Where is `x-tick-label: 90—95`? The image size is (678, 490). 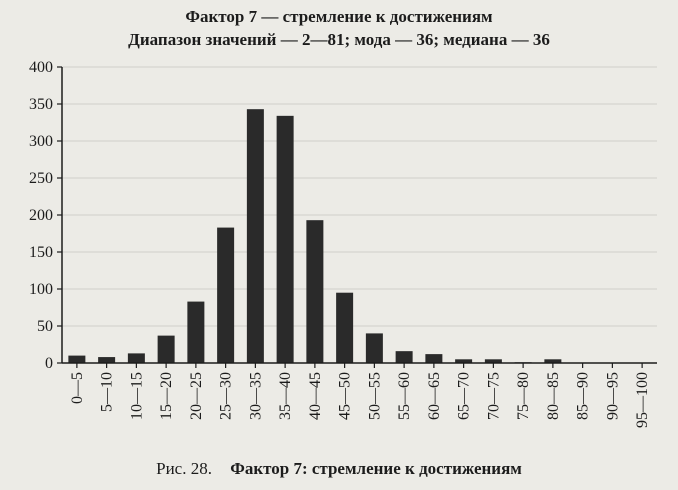 x-tick-label: 90—95 is located at coordinates (612, 396).